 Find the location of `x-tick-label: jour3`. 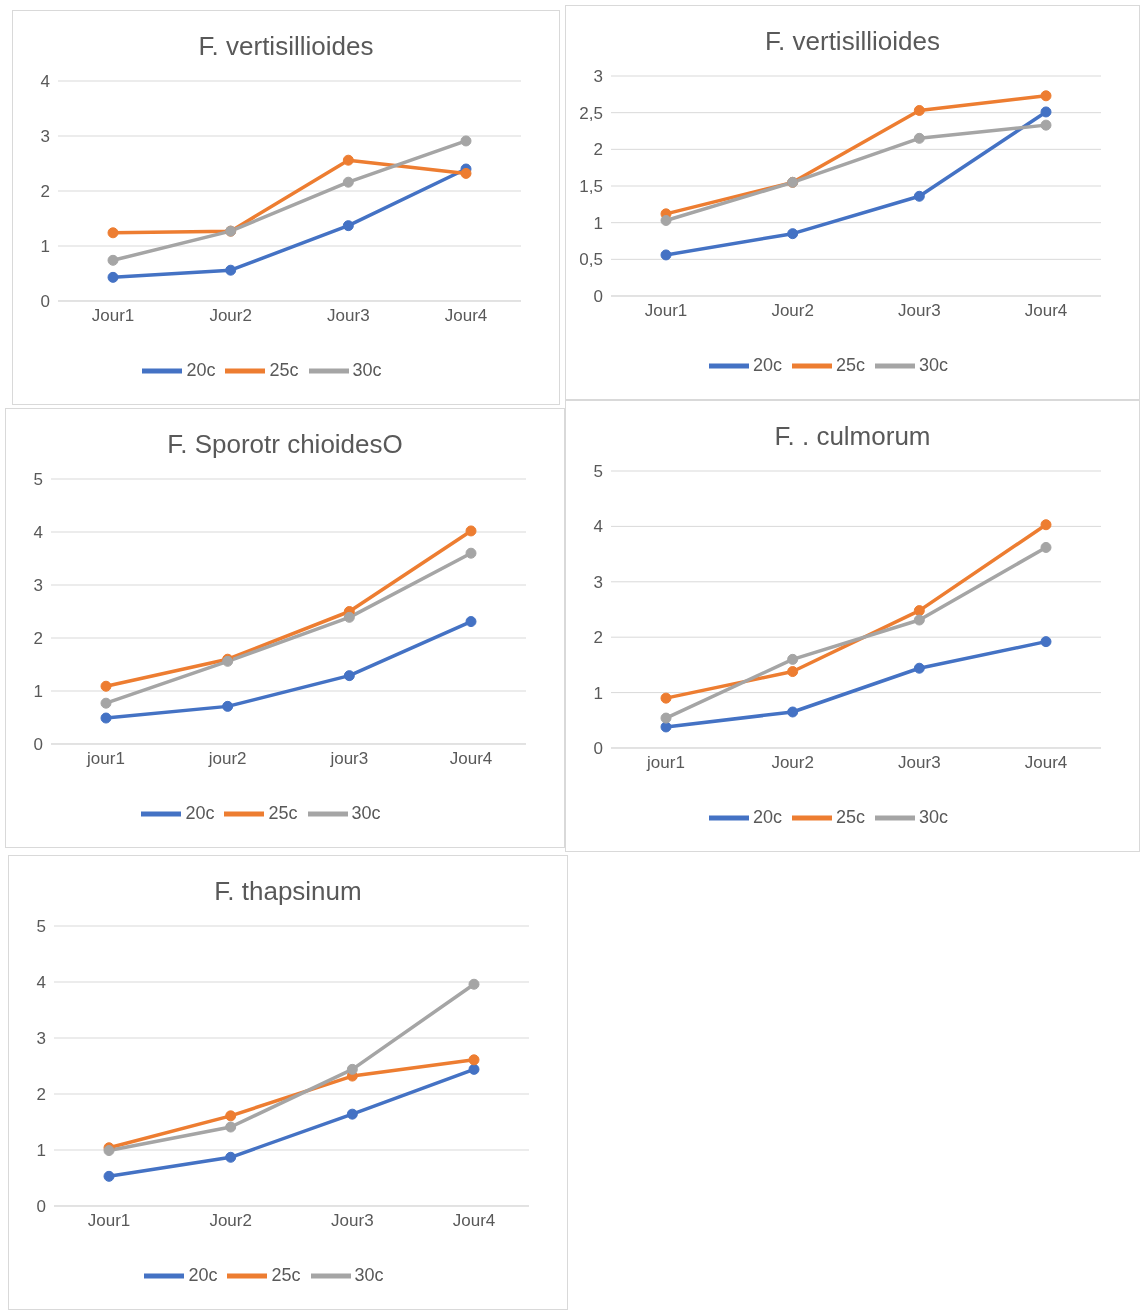

x-tick-label: jour3 is located at coordinates (349, 759).